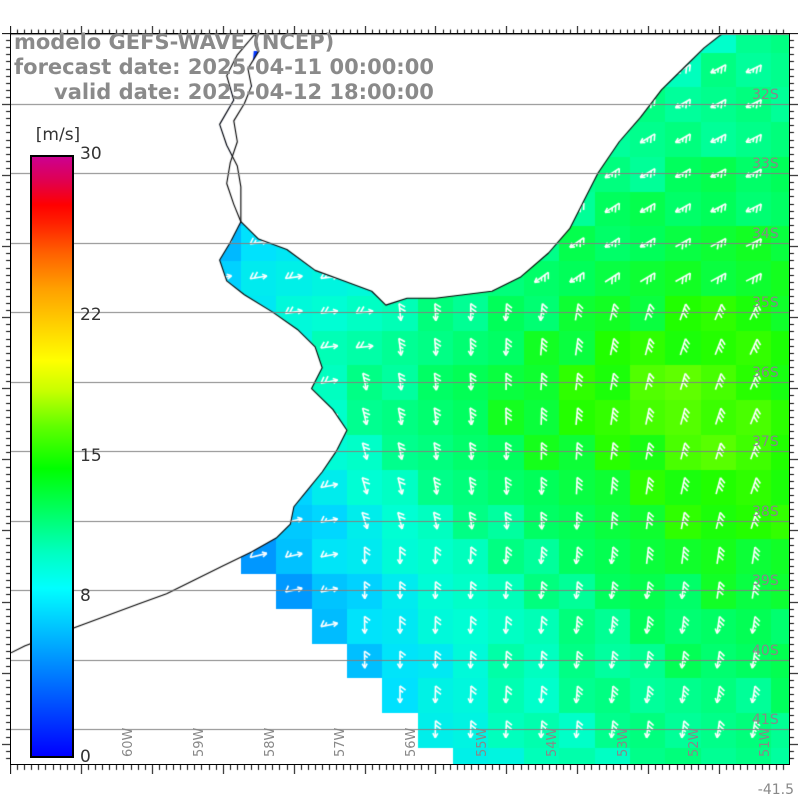 This screenshot has height=800, width=800. I want to click on longitude-label-52w: 52W, so click(694, 742).